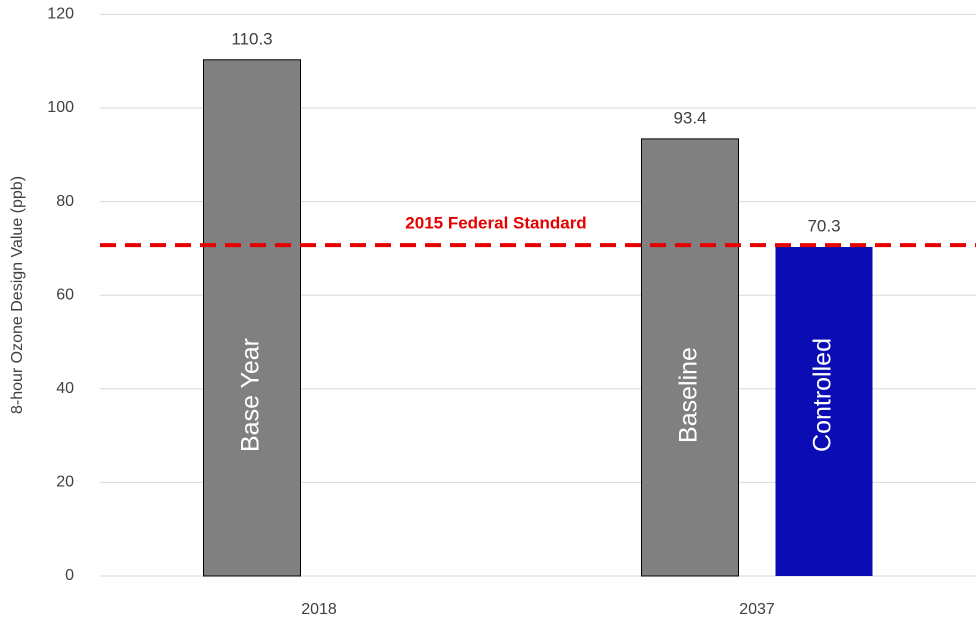  I want to click on y-tick-label: 60, so click(65, 294).